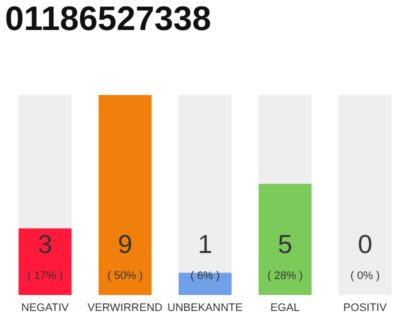  I want to click on chart-title: 01186527338, so click(108, 19).